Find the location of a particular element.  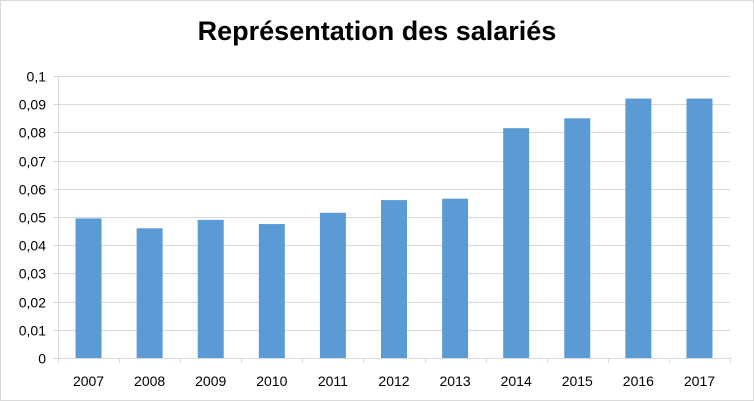

x-tick-label: 2012 is located at coordinates (393, 381).